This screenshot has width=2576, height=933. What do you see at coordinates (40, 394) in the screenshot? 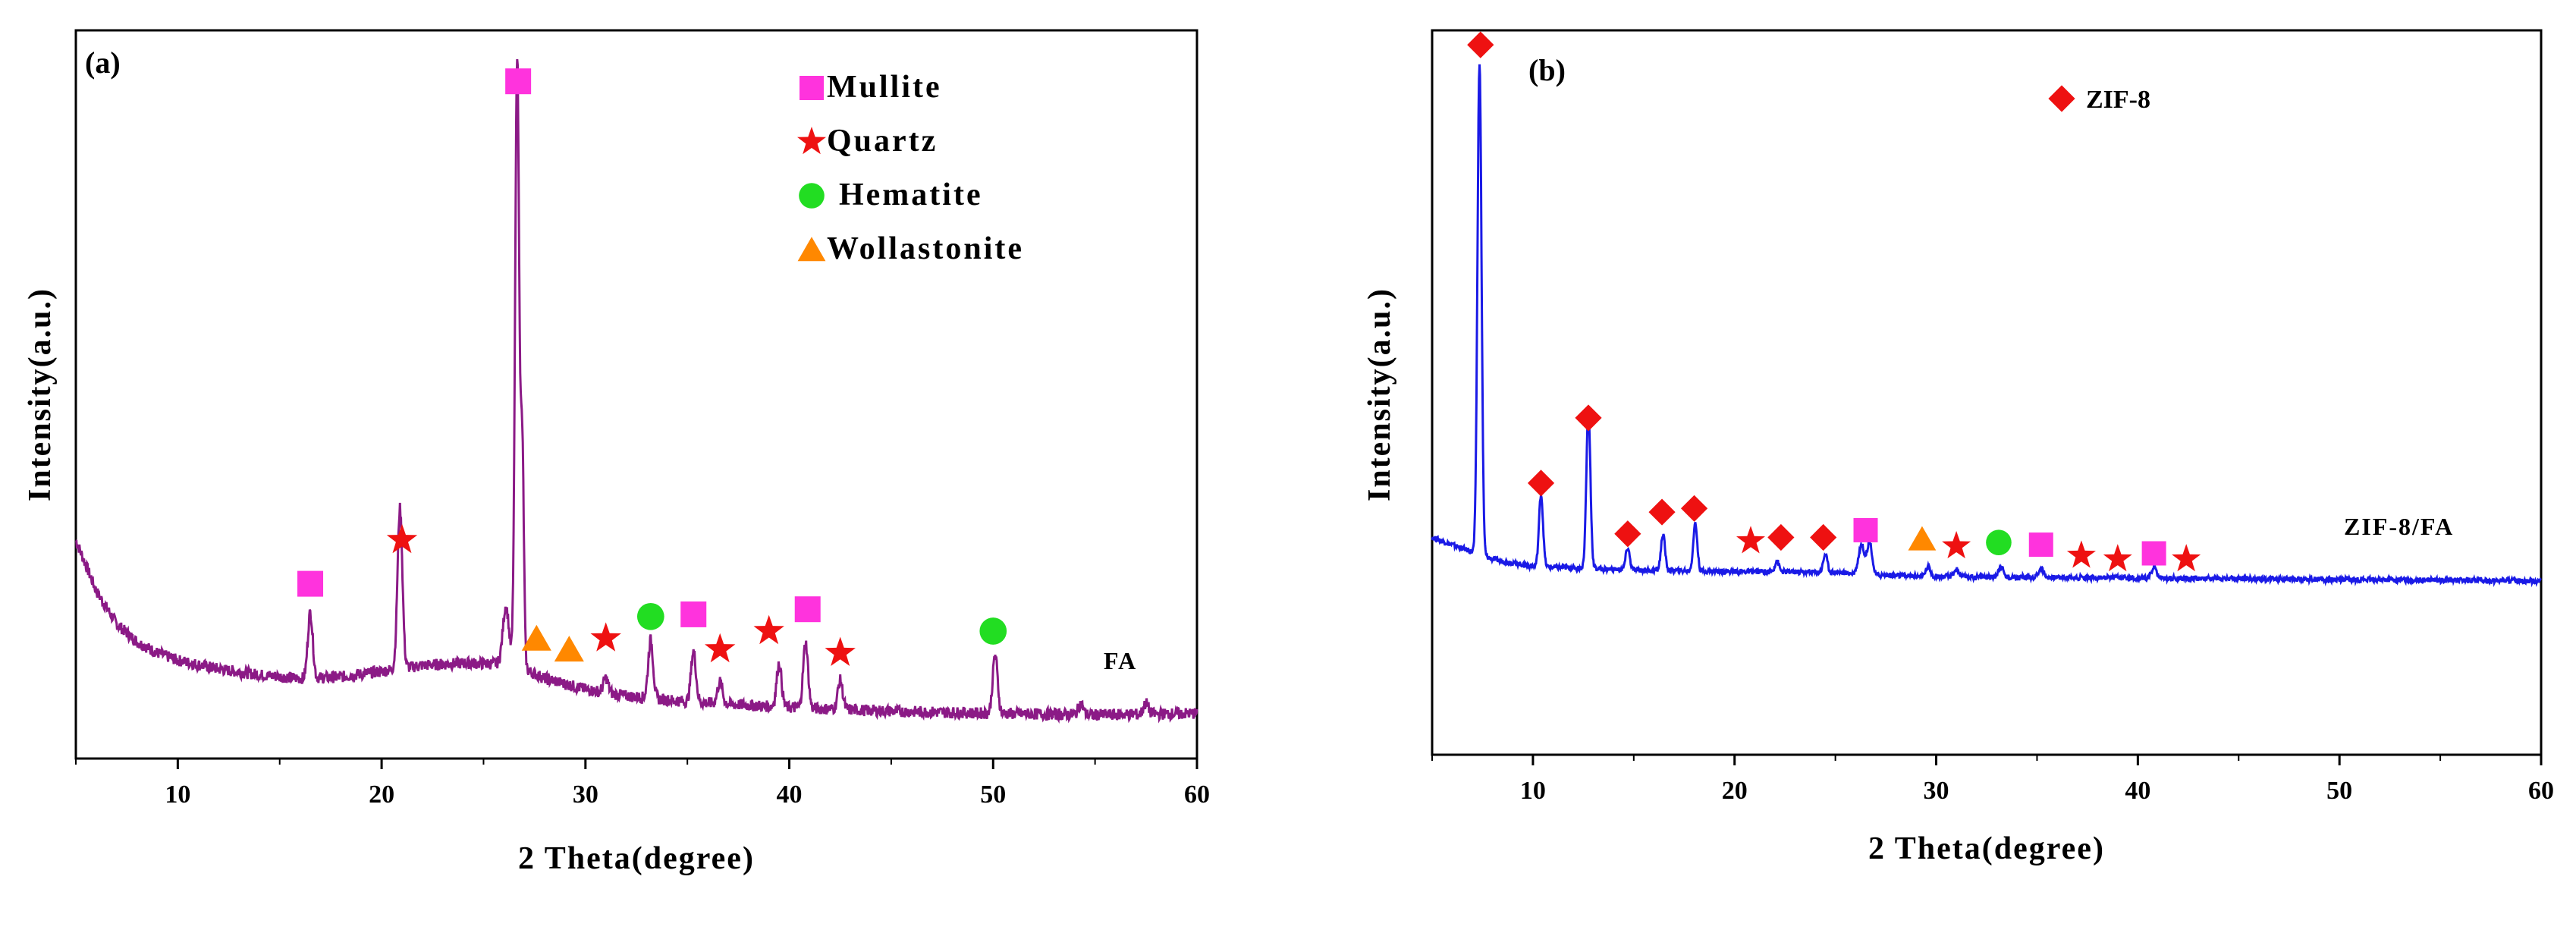
I see `panel-a-y-axis-title: Intensity(a.u.)` at bounding box center [40, 394].